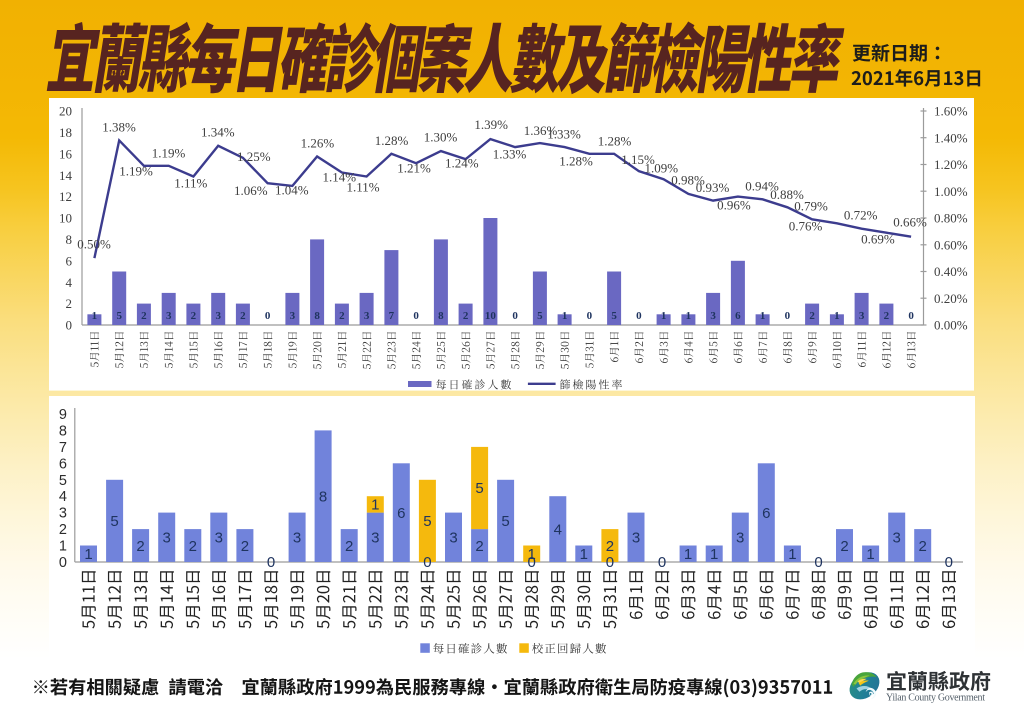  Describe the element at coordinates (811, 206) in the screenshot. I see `svg-text: 0.79%` at that location.